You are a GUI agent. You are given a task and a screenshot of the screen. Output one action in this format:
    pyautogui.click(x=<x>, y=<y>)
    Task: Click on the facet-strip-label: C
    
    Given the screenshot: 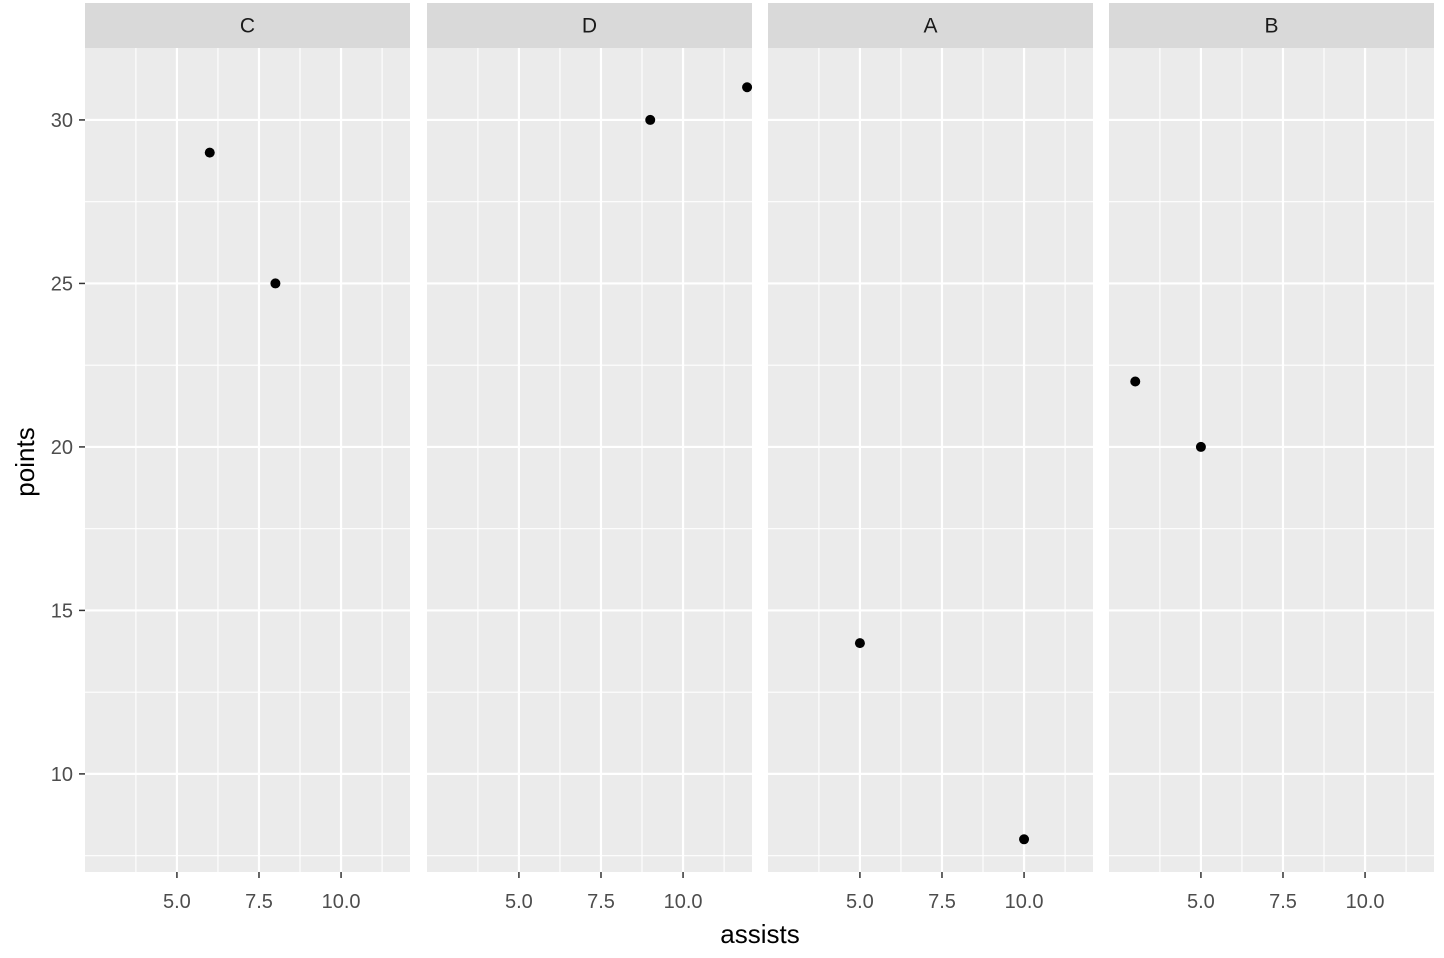 What is the action you would take?
    pyautogui.click(x=247, y=26)
    